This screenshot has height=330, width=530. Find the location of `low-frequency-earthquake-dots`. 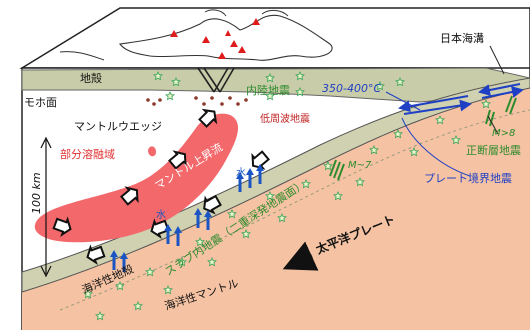

low-frequency-earthquake-dots is located at coordinates (197, 101).